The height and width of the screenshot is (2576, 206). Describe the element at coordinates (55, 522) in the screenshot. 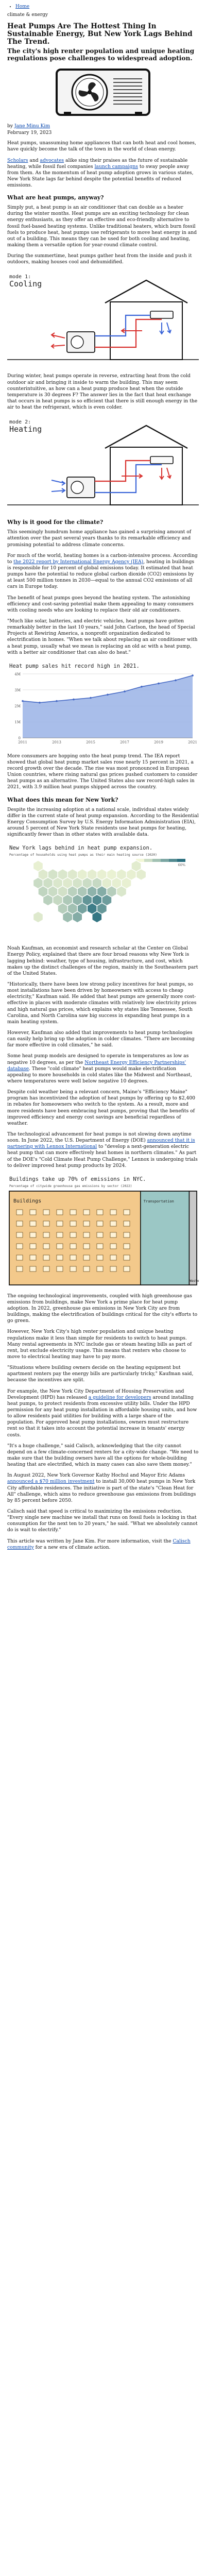

I see `section-heading-why-good-for-climate: Why is it good for the climate?` at that location.